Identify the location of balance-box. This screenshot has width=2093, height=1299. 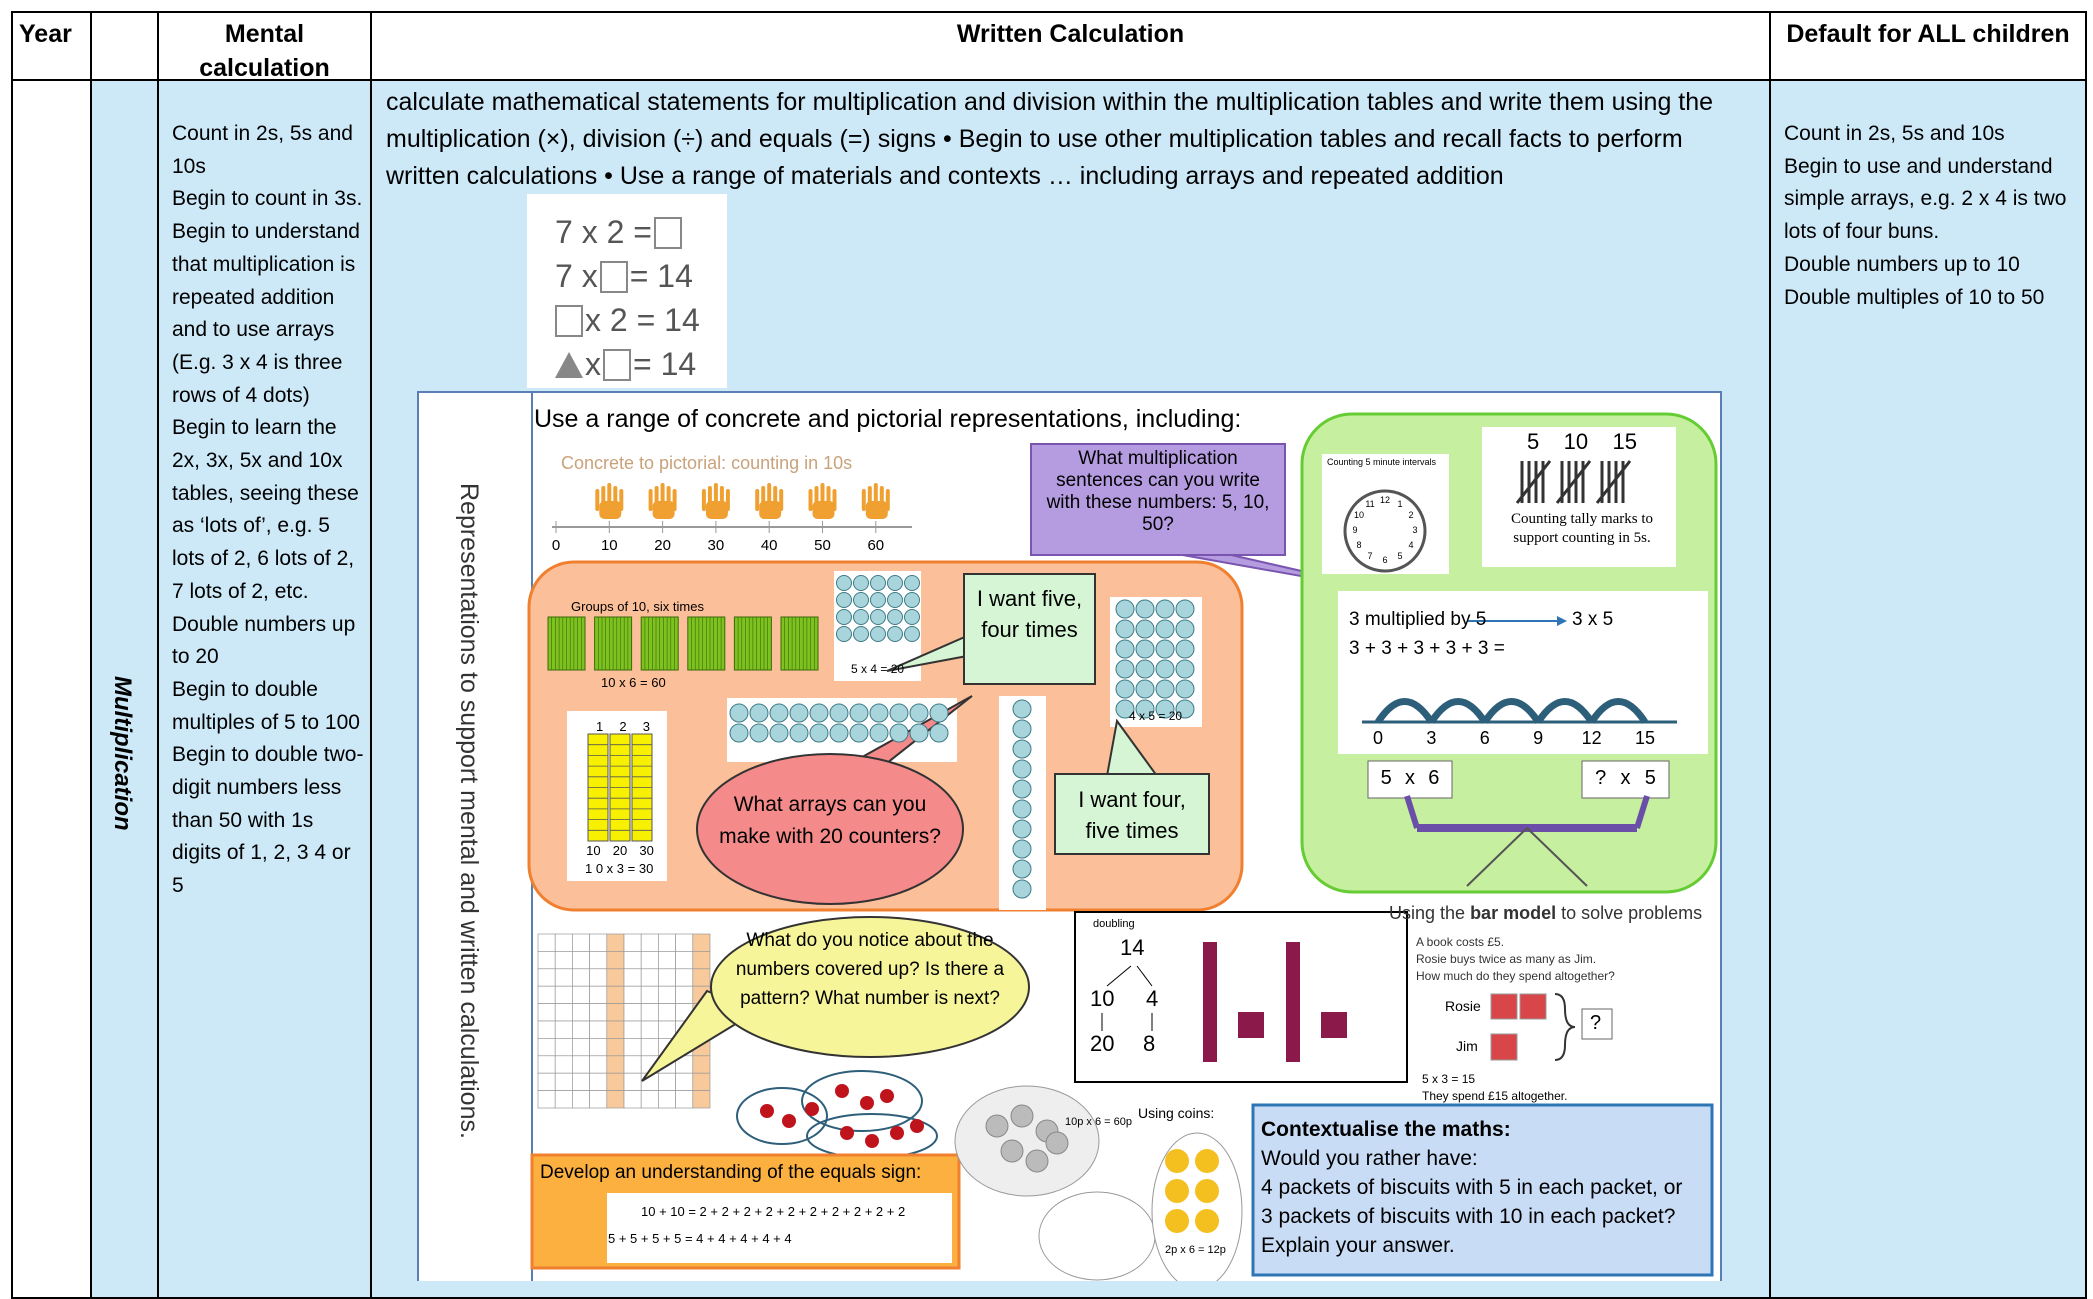
(1625, 779).